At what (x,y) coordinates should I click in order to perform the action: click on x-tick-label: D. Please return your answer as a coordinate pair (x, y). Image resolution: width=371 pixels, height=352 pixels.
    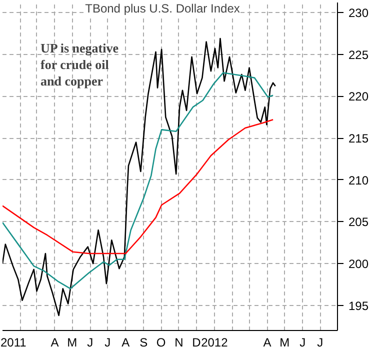
    Looking at the image, I should click on (197, 343).